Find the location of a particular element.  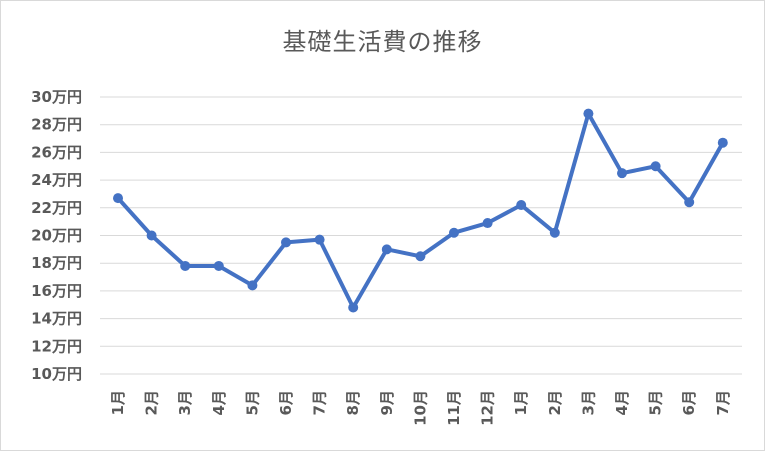

x-tick-label: 10月 is located at coordinates (420, 408).